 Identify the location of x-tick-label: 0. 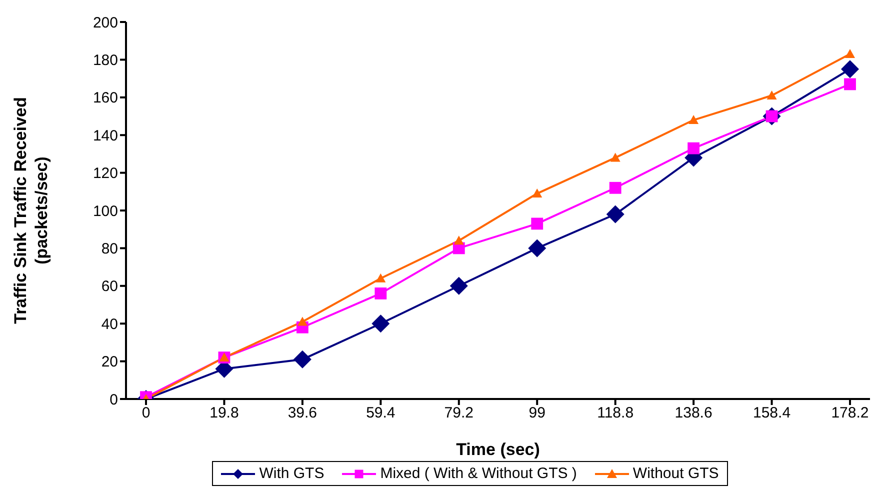
(146, 413).